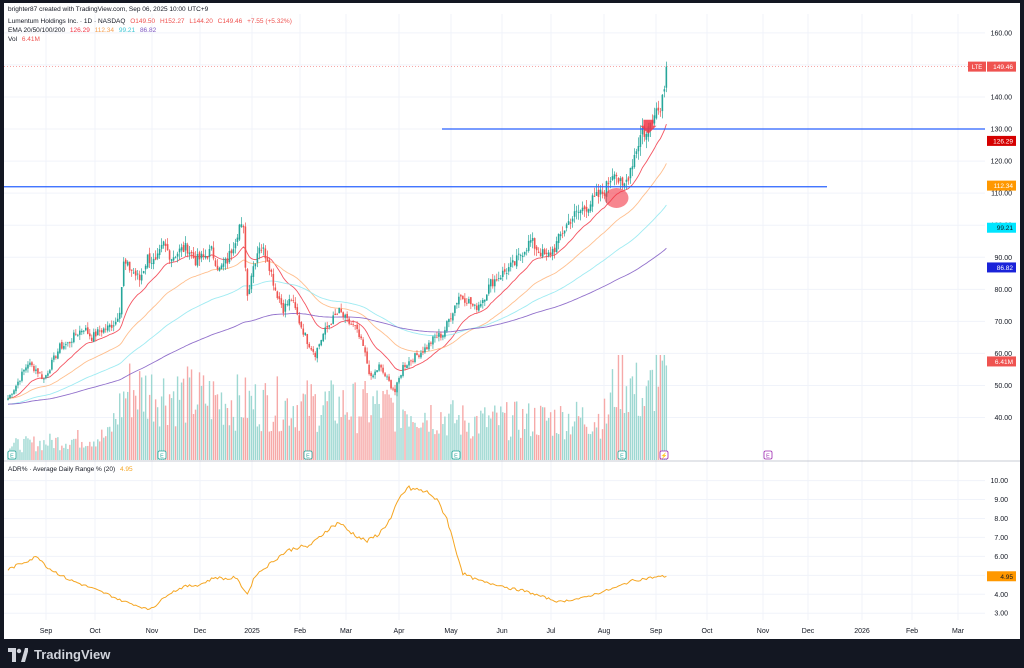 The height and width of the screenshot is (668, 1024). Describe the element at coordinates (1001, 140) in the screenshot. I see `ema20-tag-bg` at that location.